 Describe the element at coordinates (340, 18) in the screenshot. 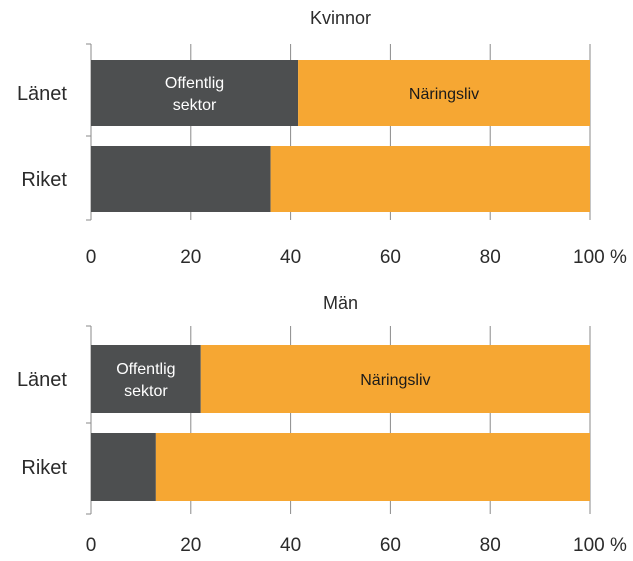

I see `chart-title: Kvinnor` at that location.